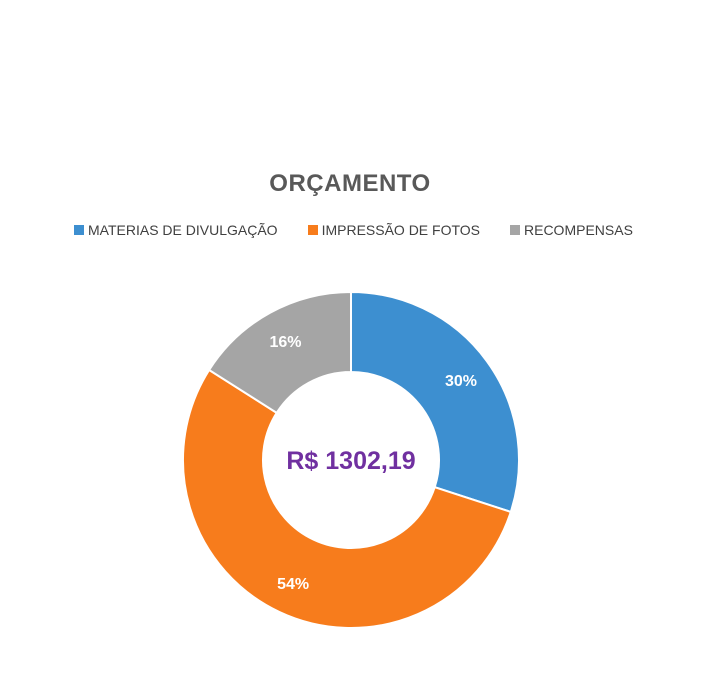 The height and width of the screenshot is (675, 720). What do you see at coordinates (350, 183) in the screenshot?
I see `chart-title: ORÇAMENTO` at bounding box center [350, 183].